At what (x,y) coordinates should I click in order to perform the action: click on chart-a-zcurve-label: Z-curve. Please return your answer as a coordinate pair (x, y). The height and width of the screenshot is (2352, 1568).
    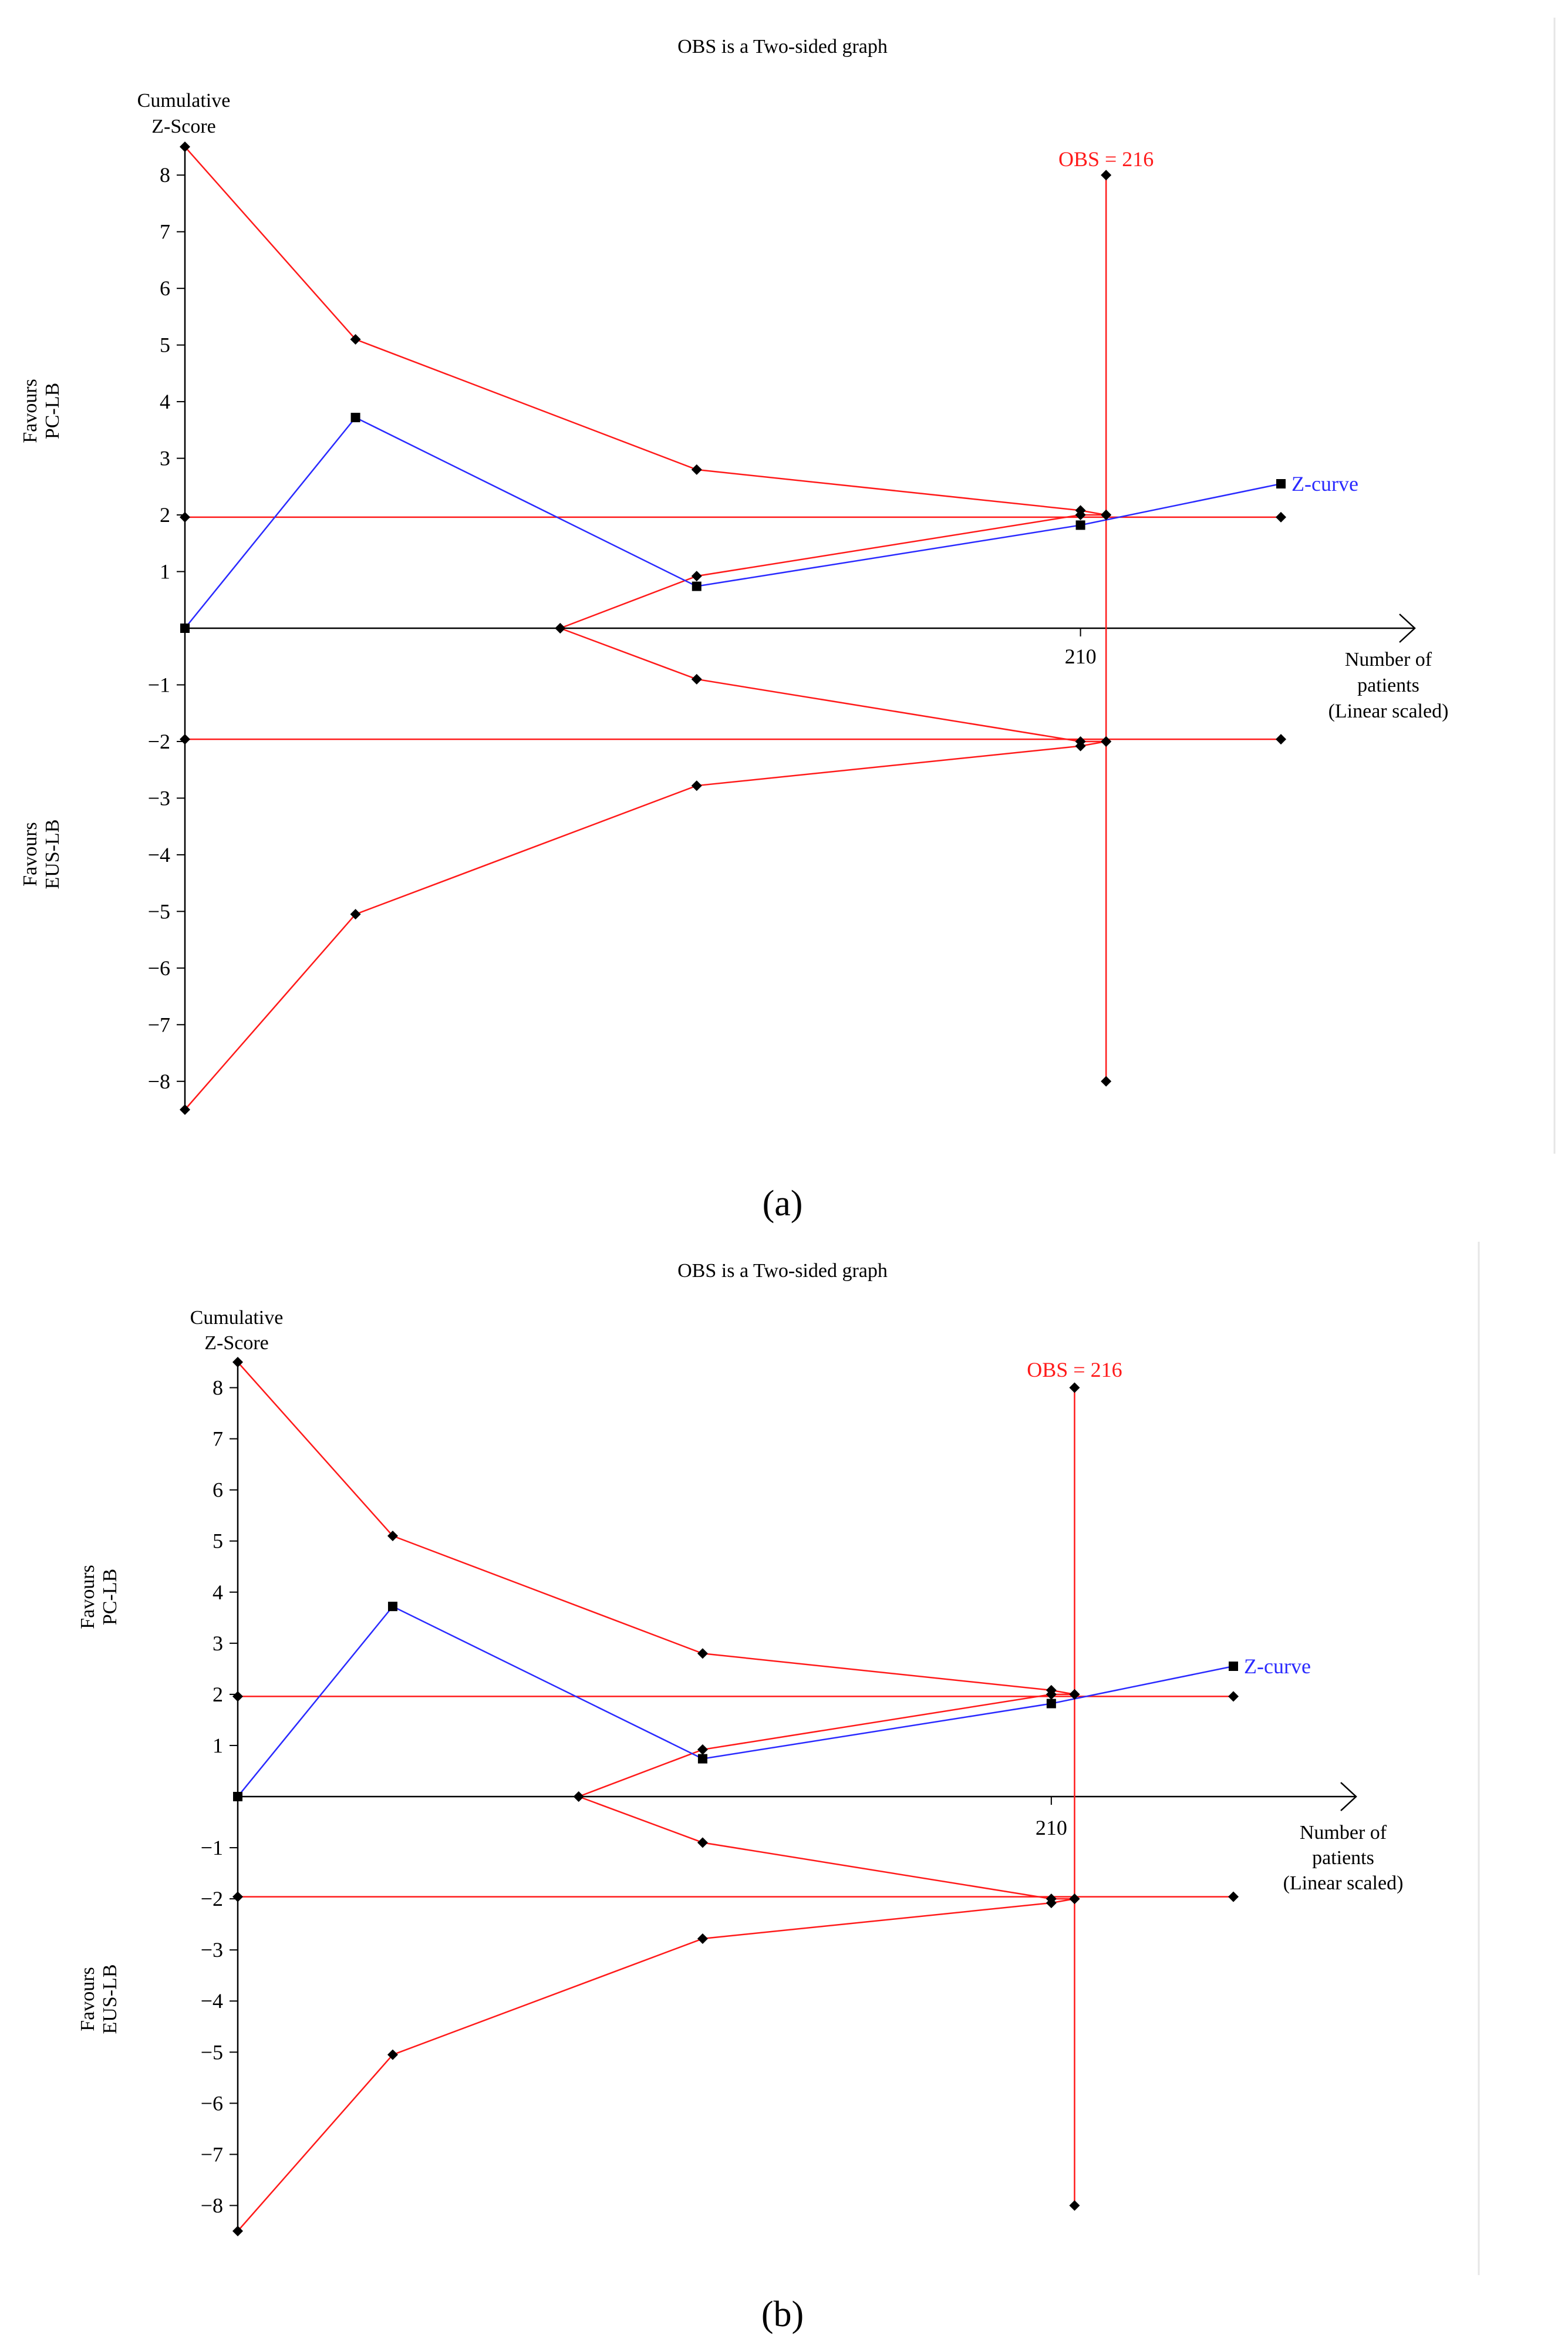
    Looking at the image, I should click on (1325, 484).